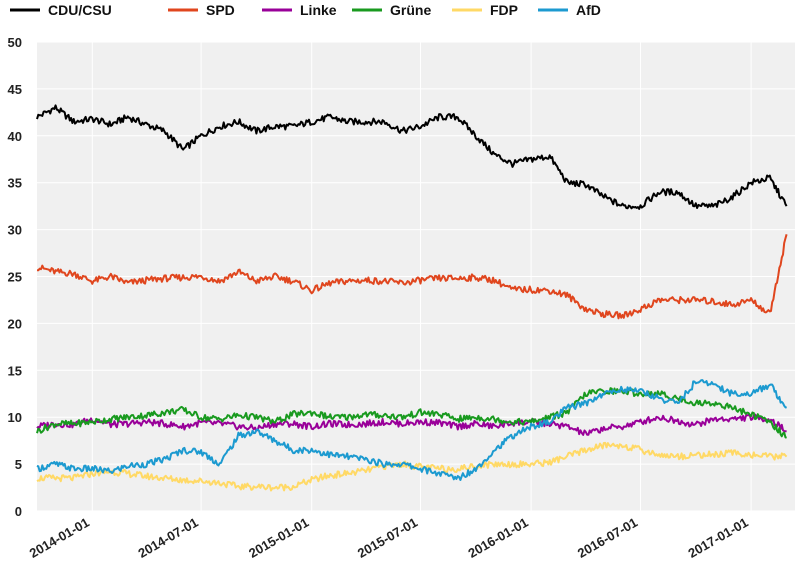 This screenshot has width=800, height=574. Describe the element at coordinates (15, 183) in the screenshot. I see `y-tick-label: 35` at that location.